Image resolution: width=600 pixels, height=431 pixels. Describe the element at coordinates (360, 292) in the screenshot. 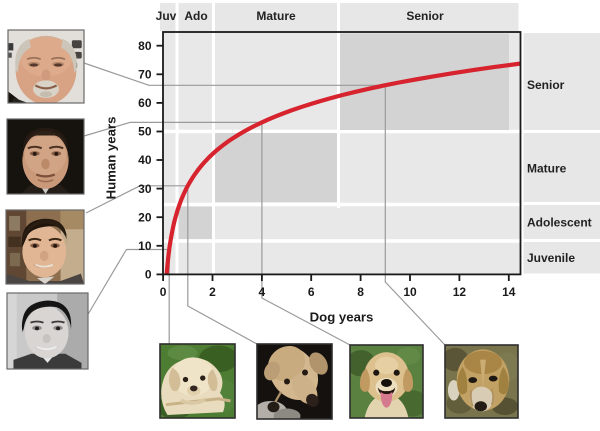

I see `svg-text: 8` at that location.